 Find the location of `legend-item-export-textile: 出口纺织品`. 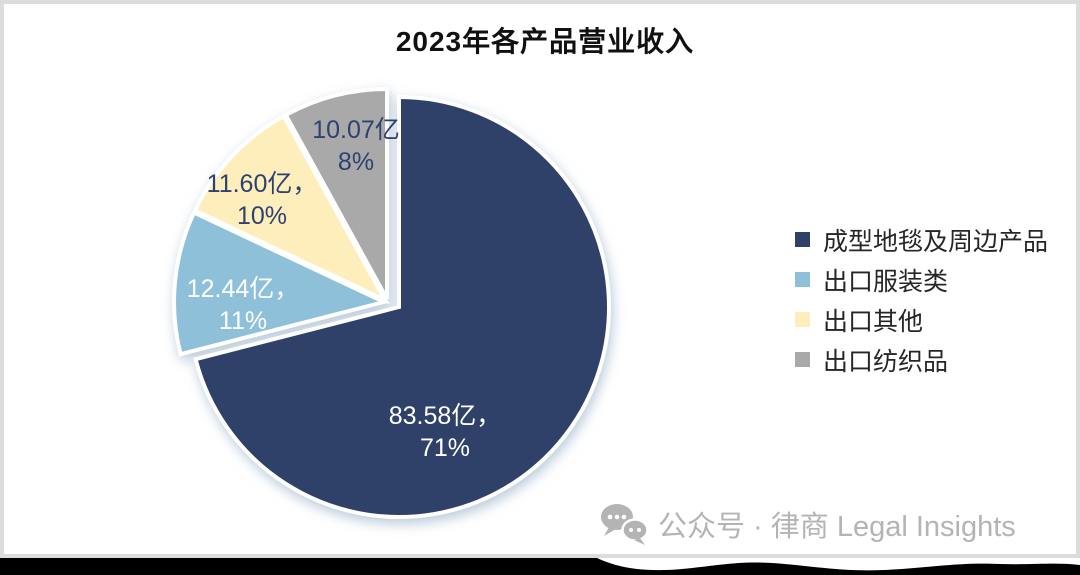

legend-item-export-textile: 出口纺织品 is located at coordinates (921, 361).